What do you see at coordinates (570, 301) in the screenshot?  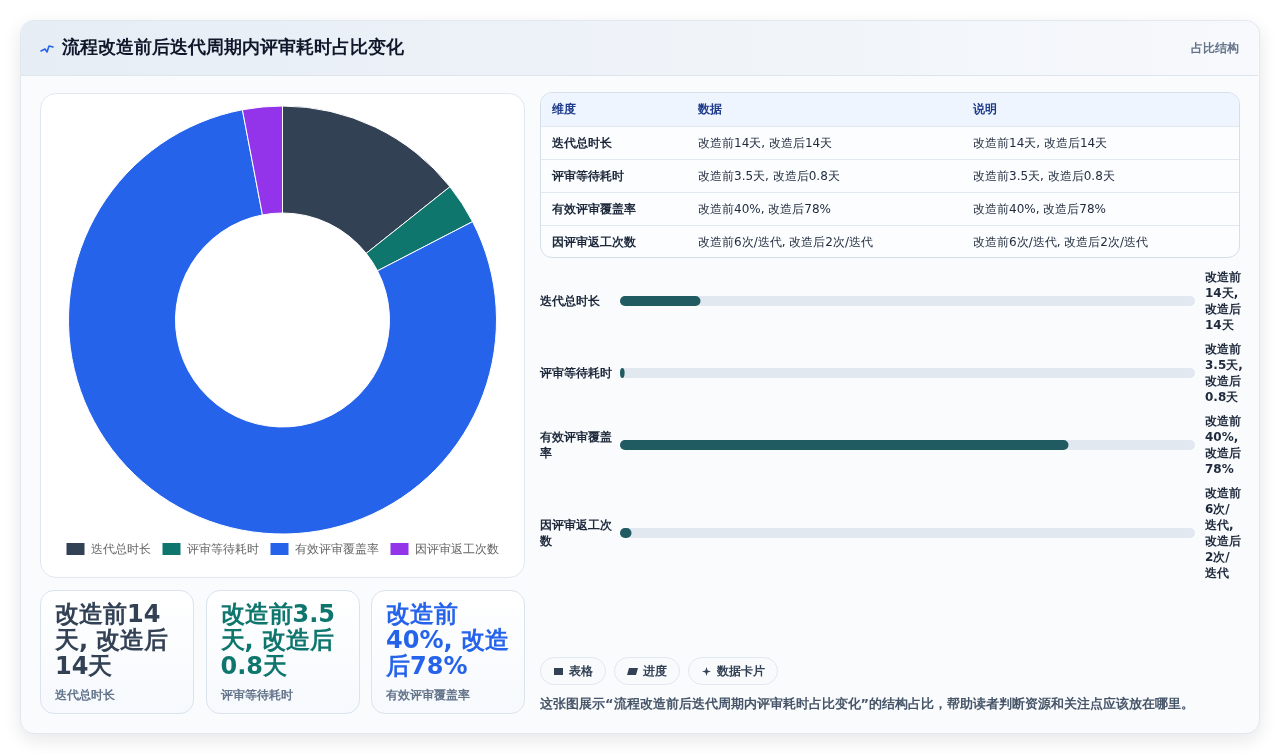 I see `y-tick-label: 迭代总时长` at bounding box center [570, 301].